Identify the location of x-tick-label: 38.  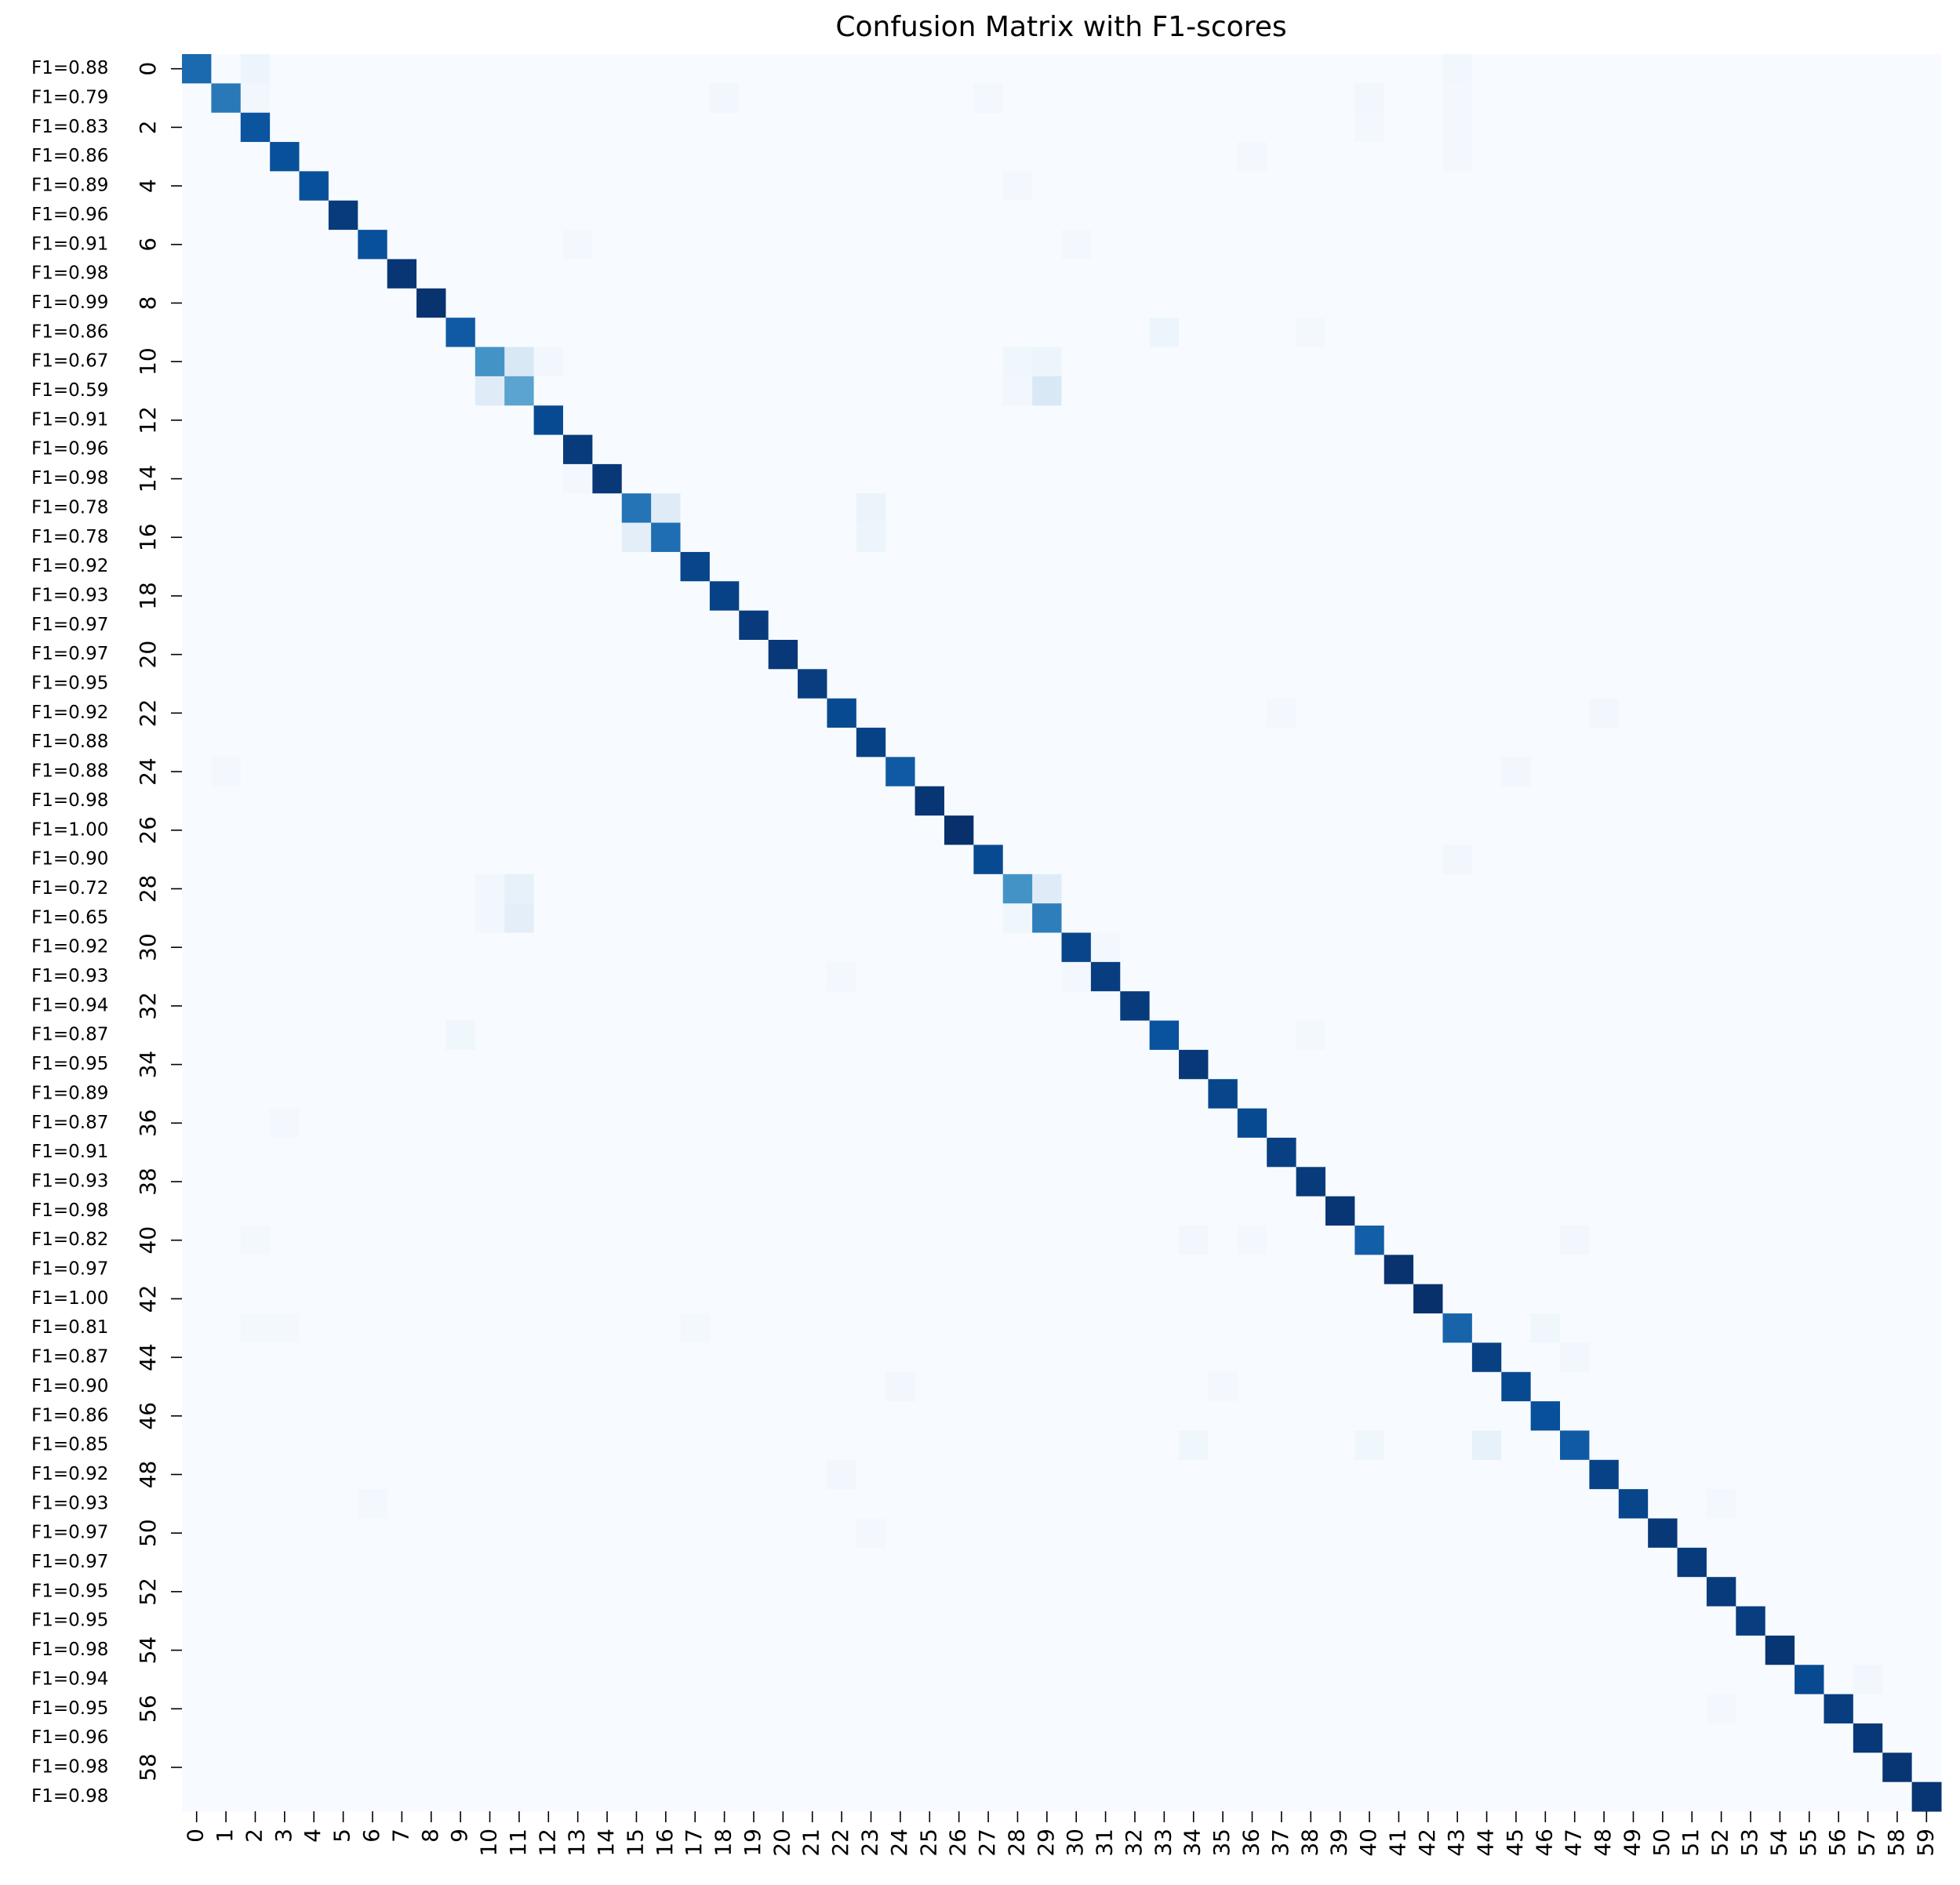
(1309, 1843).